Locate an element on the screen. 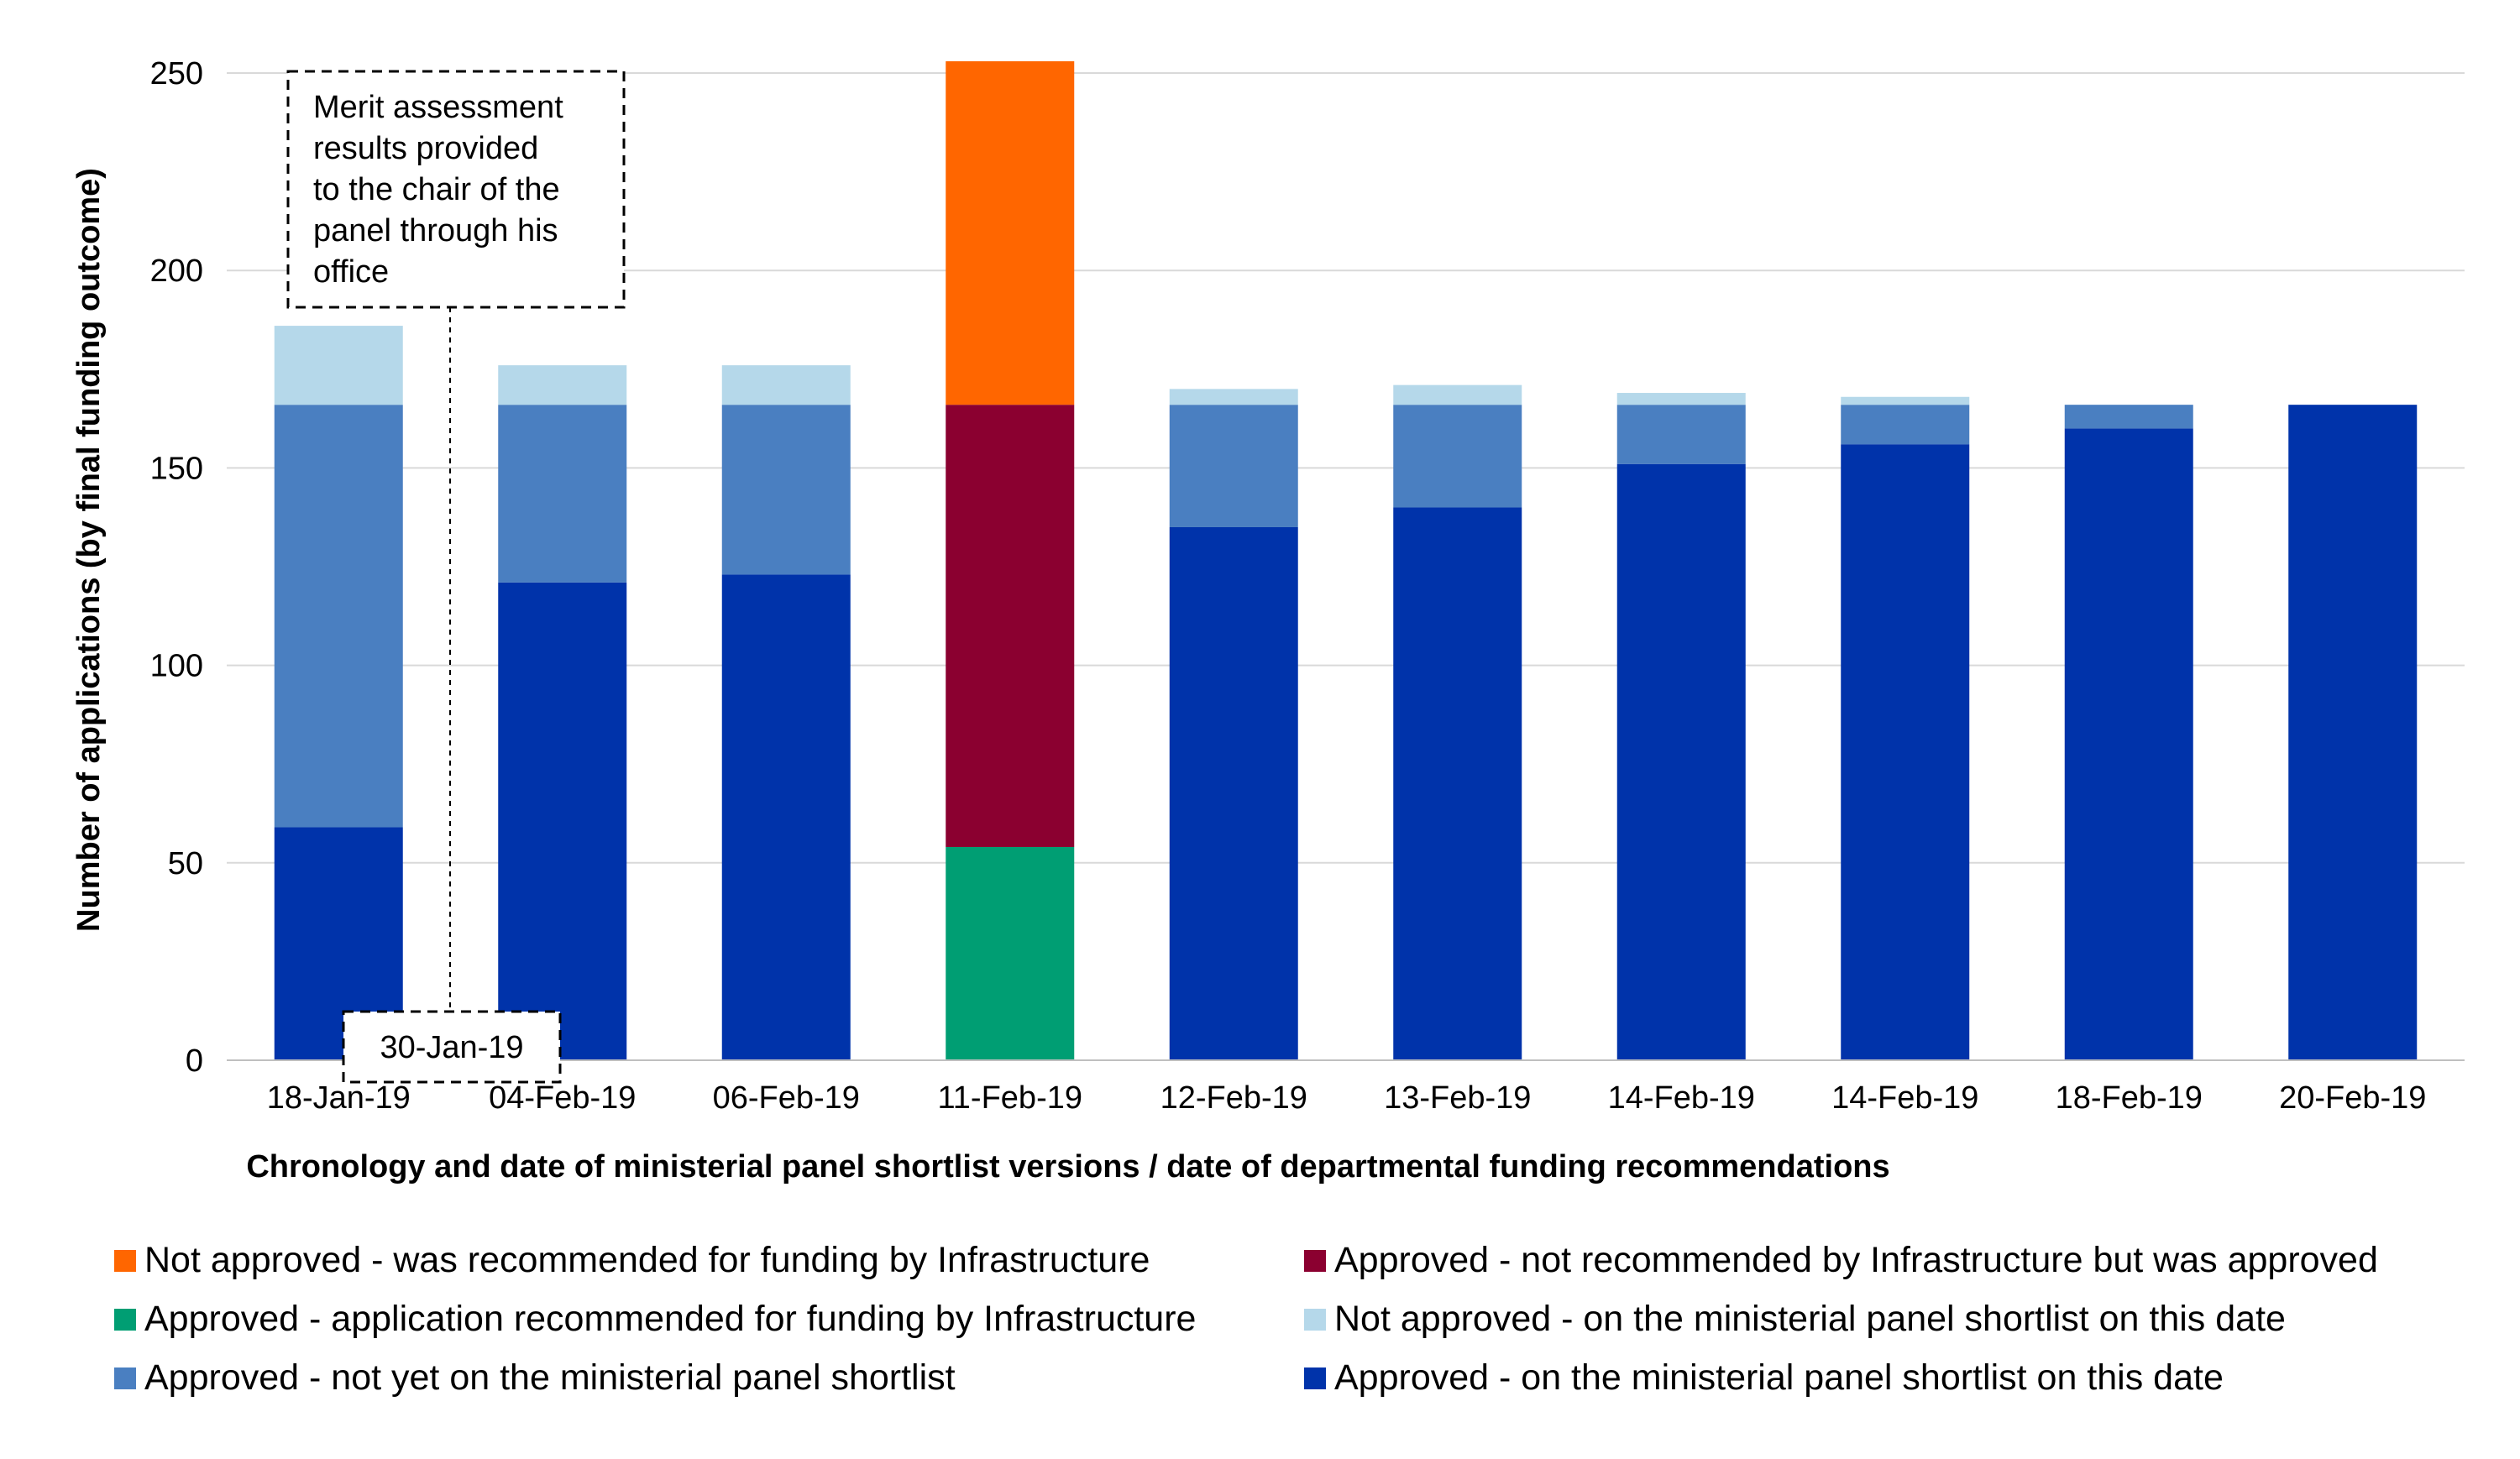  y-tick-label: 0 is located at coordinates (194, 1061).